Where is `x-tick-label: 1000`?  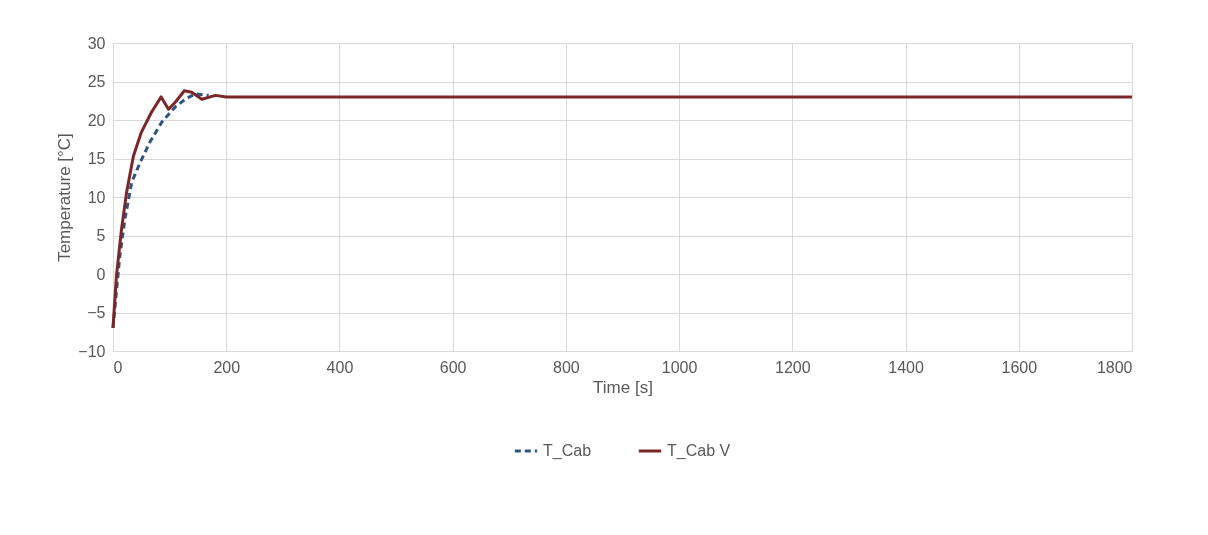 x-tick-label: 1000 is located at coordinates (679, 367).